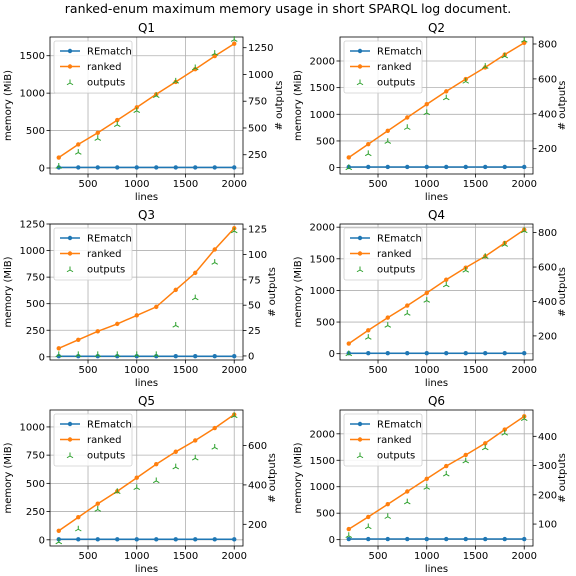 The width and height of the screenshot is (576, 576). I want to click on y2-tick-label: 1250, so click(260, 48).